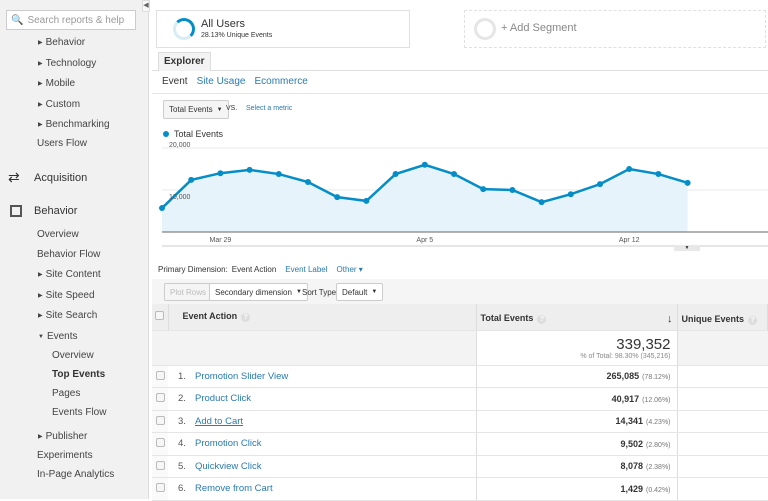 This screenshot has width=768, height=501. Describe the element at coordinates (460, 489) in the screenshot. I see `table-row: 6. Remove from Cart 1,429 (0.42%)` at that location.